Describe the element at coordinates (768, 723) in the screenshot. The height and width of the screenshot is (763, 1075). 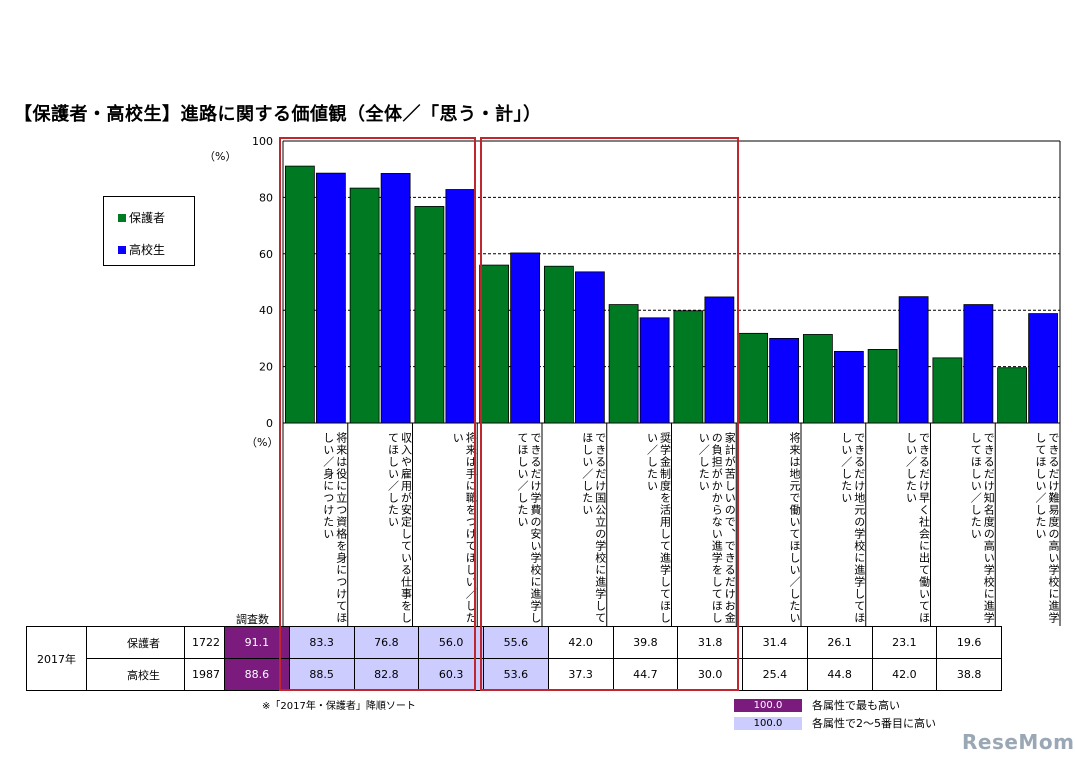
I see `key-high-swatch: 100.0` at that location.